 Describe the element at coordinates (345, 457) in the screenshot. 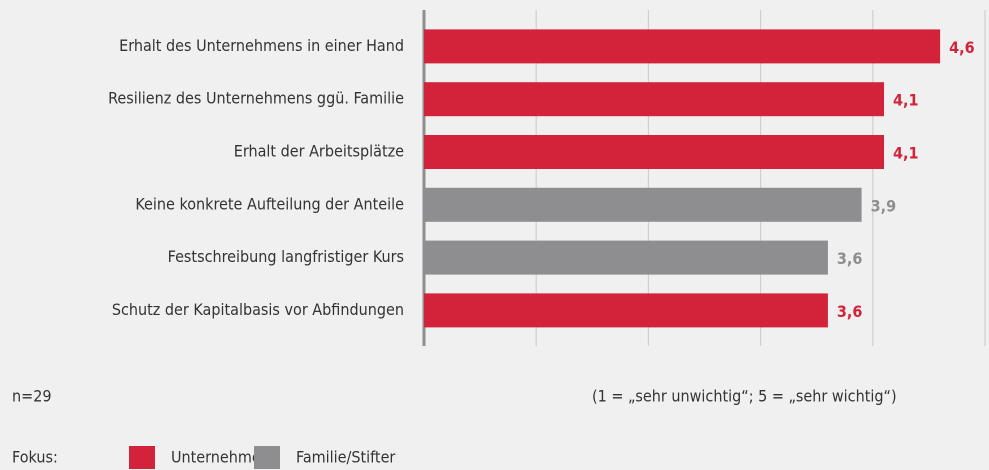

I see `legend-label: Familie/Stifter` at that location.